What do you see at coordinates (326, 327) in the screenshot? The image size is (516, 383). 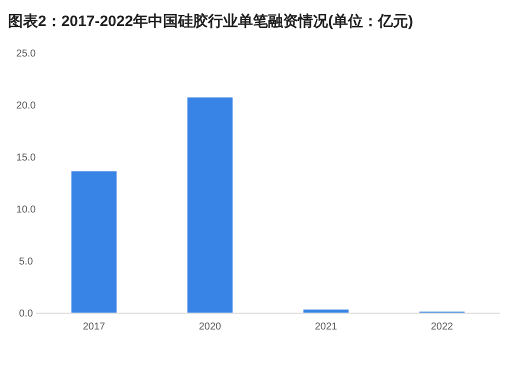 I see `x-tick-label: 2021` at bounding box center [326, 327].